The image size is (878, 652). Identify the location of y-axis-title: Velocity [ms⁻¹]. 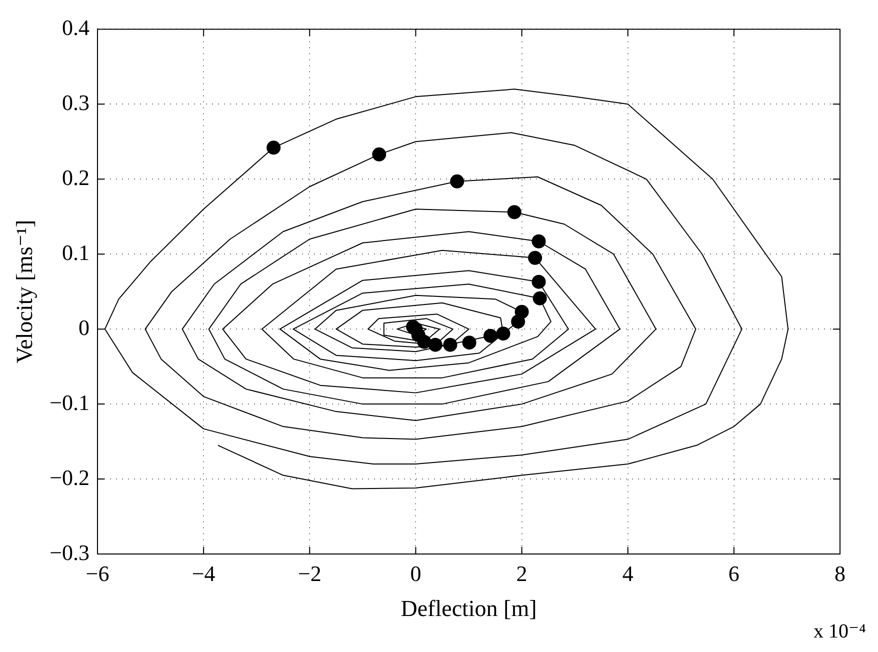
(24, 292).